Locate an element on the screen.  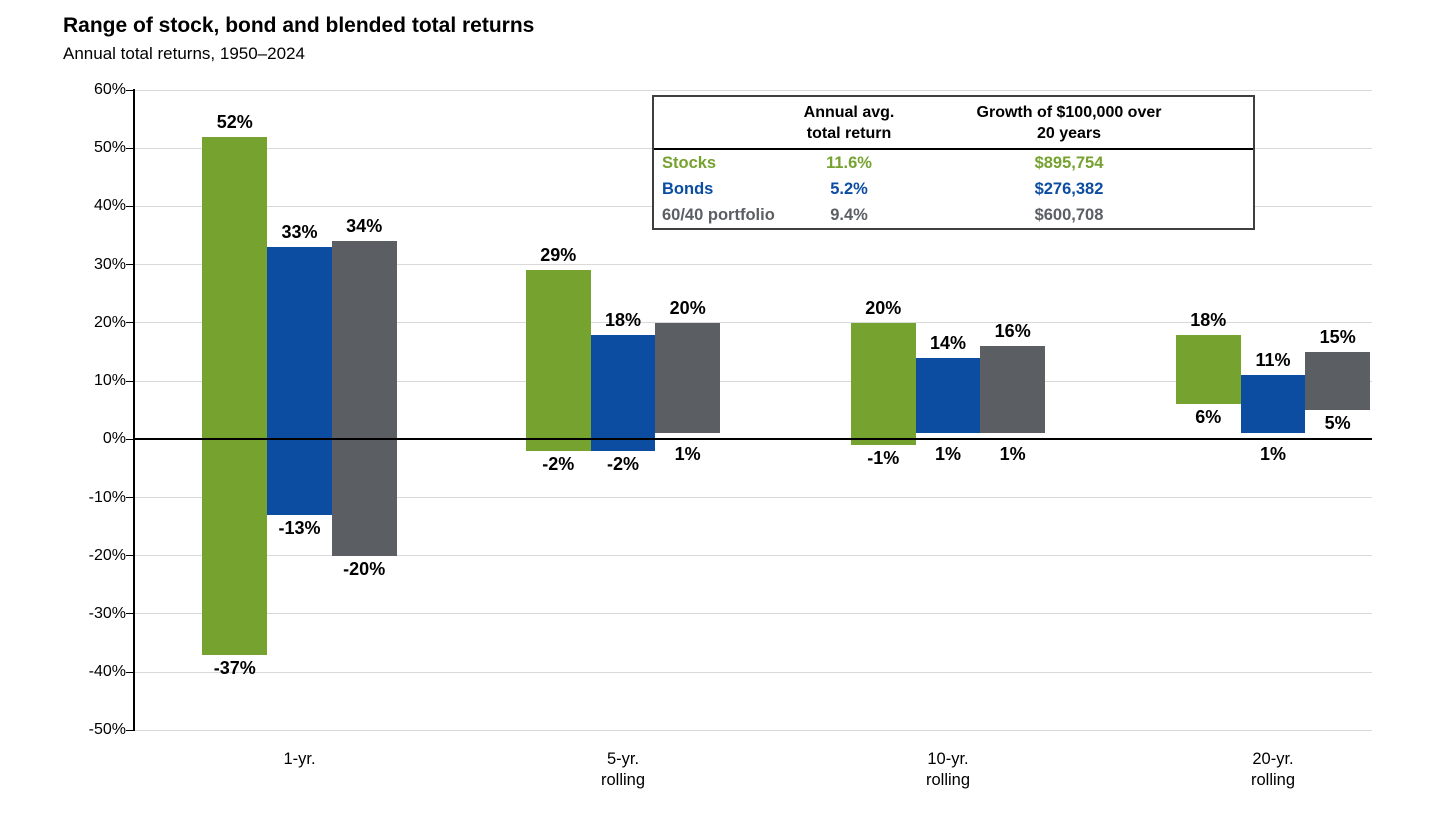
bar-label-min-stocks-cat0: -37% is located at coordinates (234, 667).